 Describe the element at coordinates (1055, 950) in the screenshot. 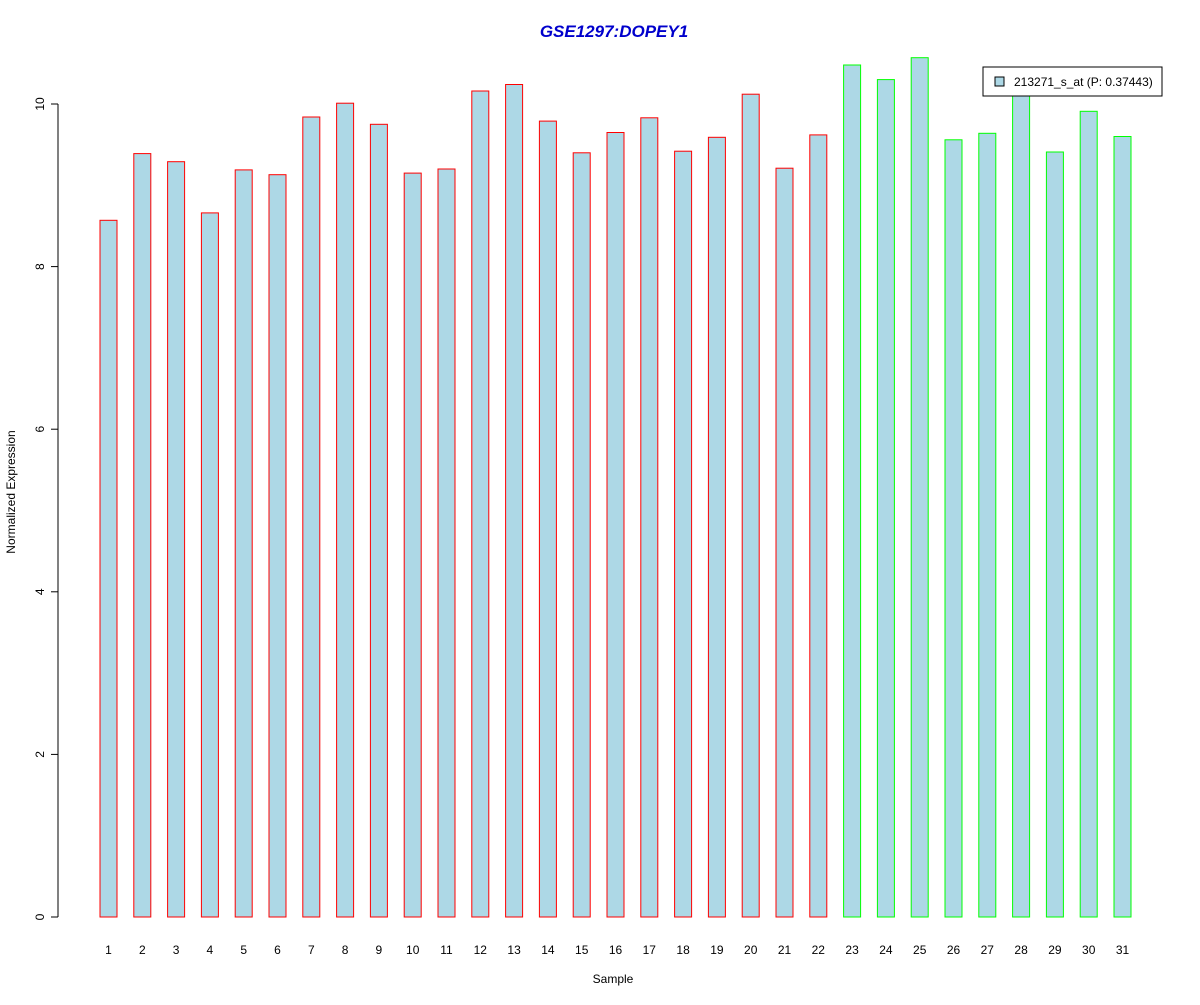

I see `x-tick-label: 29` at that location.